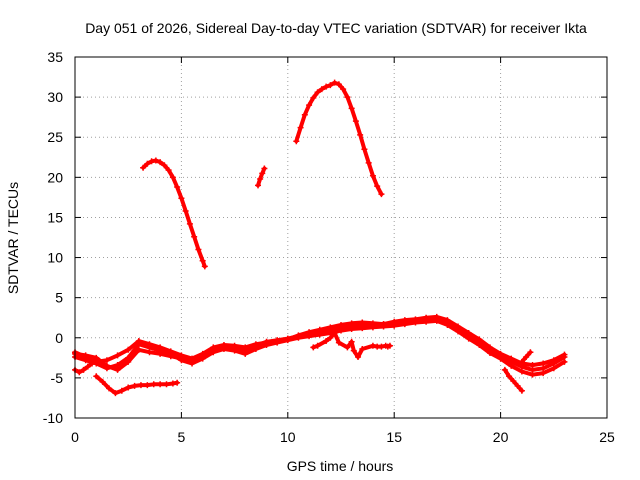  I want to click on y-tick-label: 15, so click(55, 217).